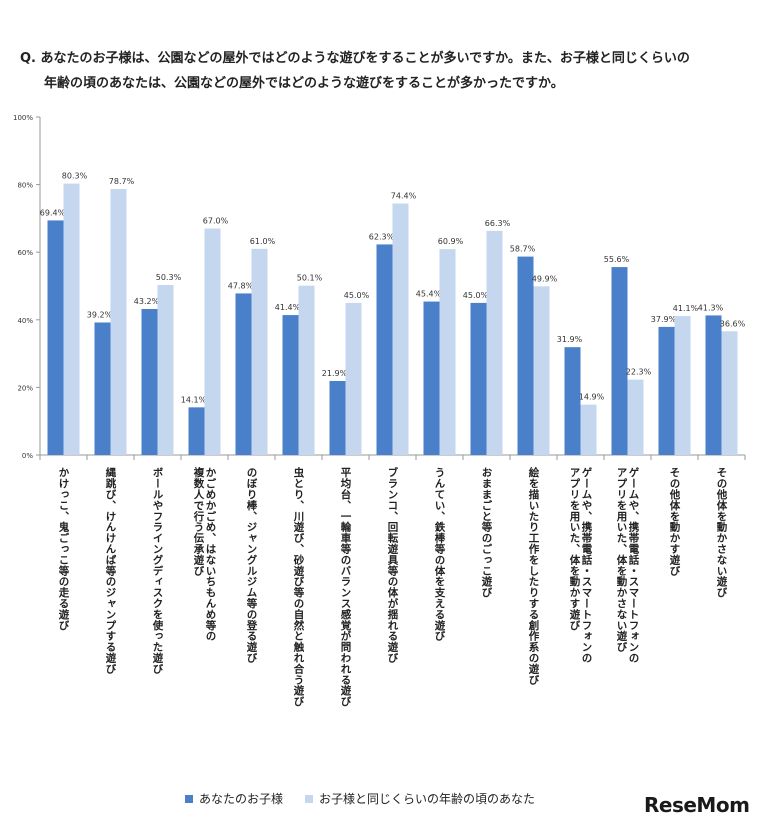 This screenshot has height=828, width=759. I want to click on legend-item-parents: お子様と同じくらいの年齢の頃のあなた, so click(420, 798).